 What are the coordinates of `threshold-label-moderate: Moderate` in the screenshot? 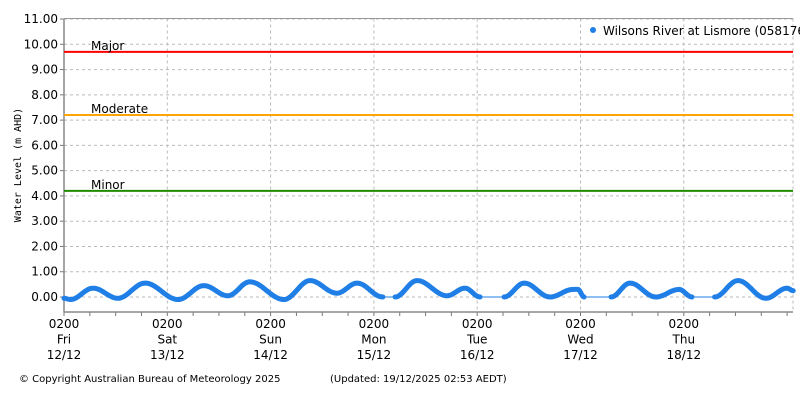 It's located at (119, 109).